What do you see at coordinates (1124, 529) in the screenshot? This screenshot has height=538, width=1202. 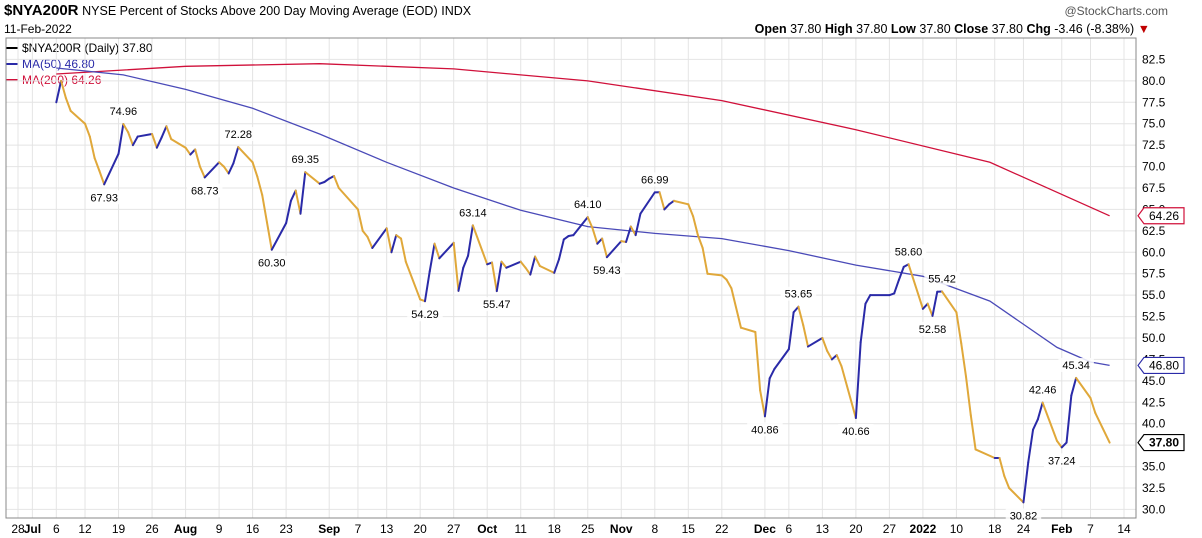 I see `x-tick-label: 14` at bounding box center [1124, 529].